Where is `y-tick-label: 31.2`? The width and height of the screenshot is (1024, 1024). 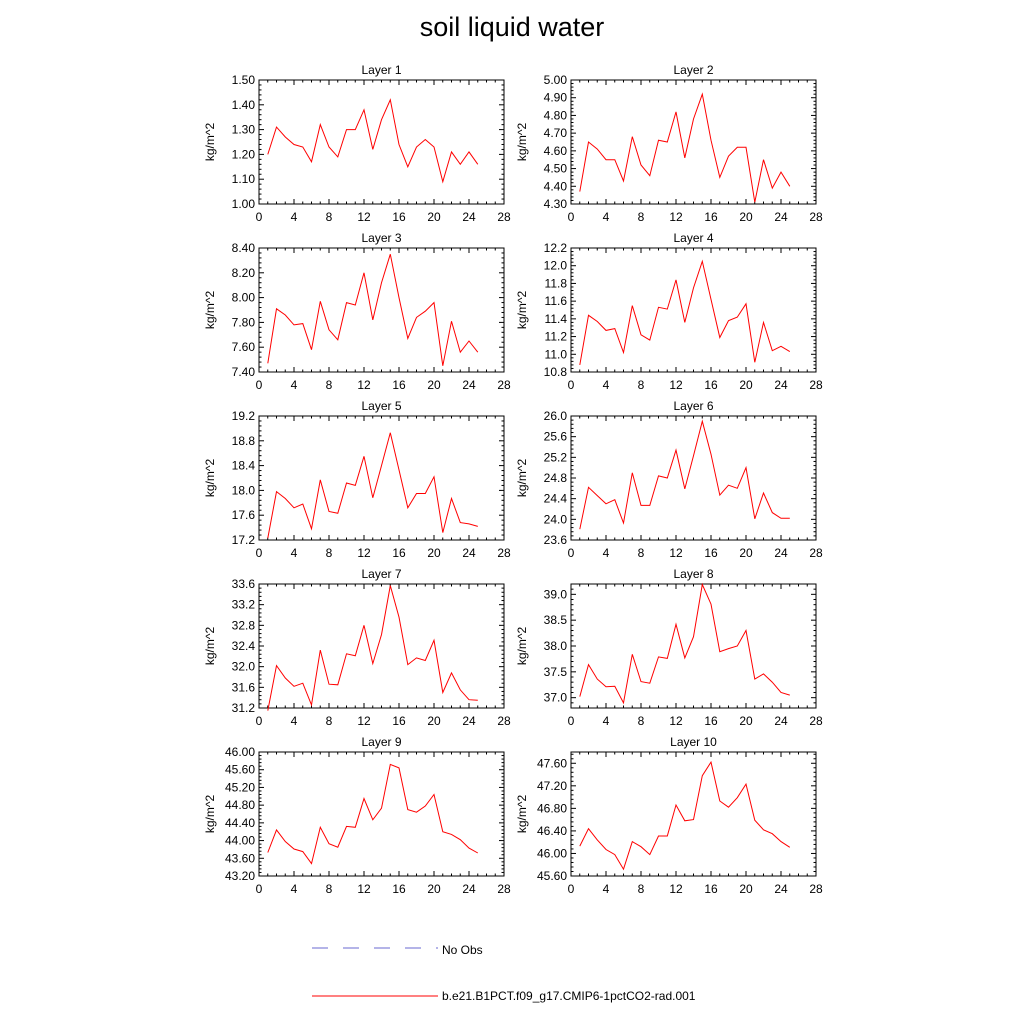
y-tick-label: 31.2 is located at coordinates (244, 708).